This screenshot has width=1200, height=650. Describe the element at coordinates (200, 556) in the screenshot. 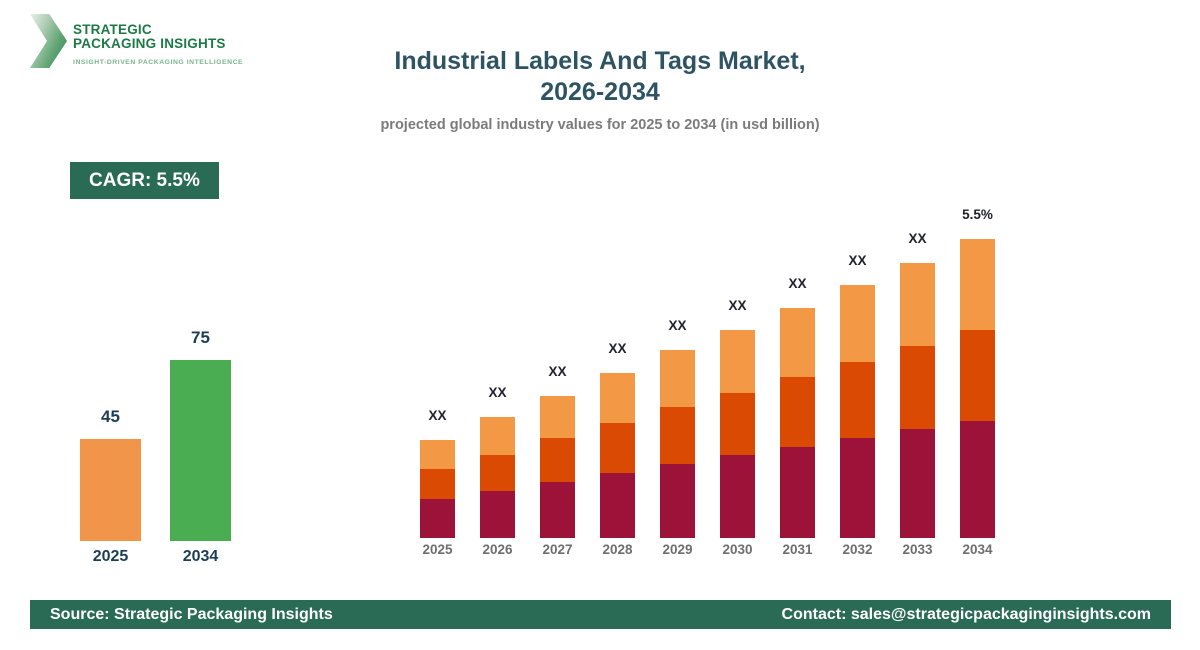

I see `mini-bar-year-label: 2034` at that location.